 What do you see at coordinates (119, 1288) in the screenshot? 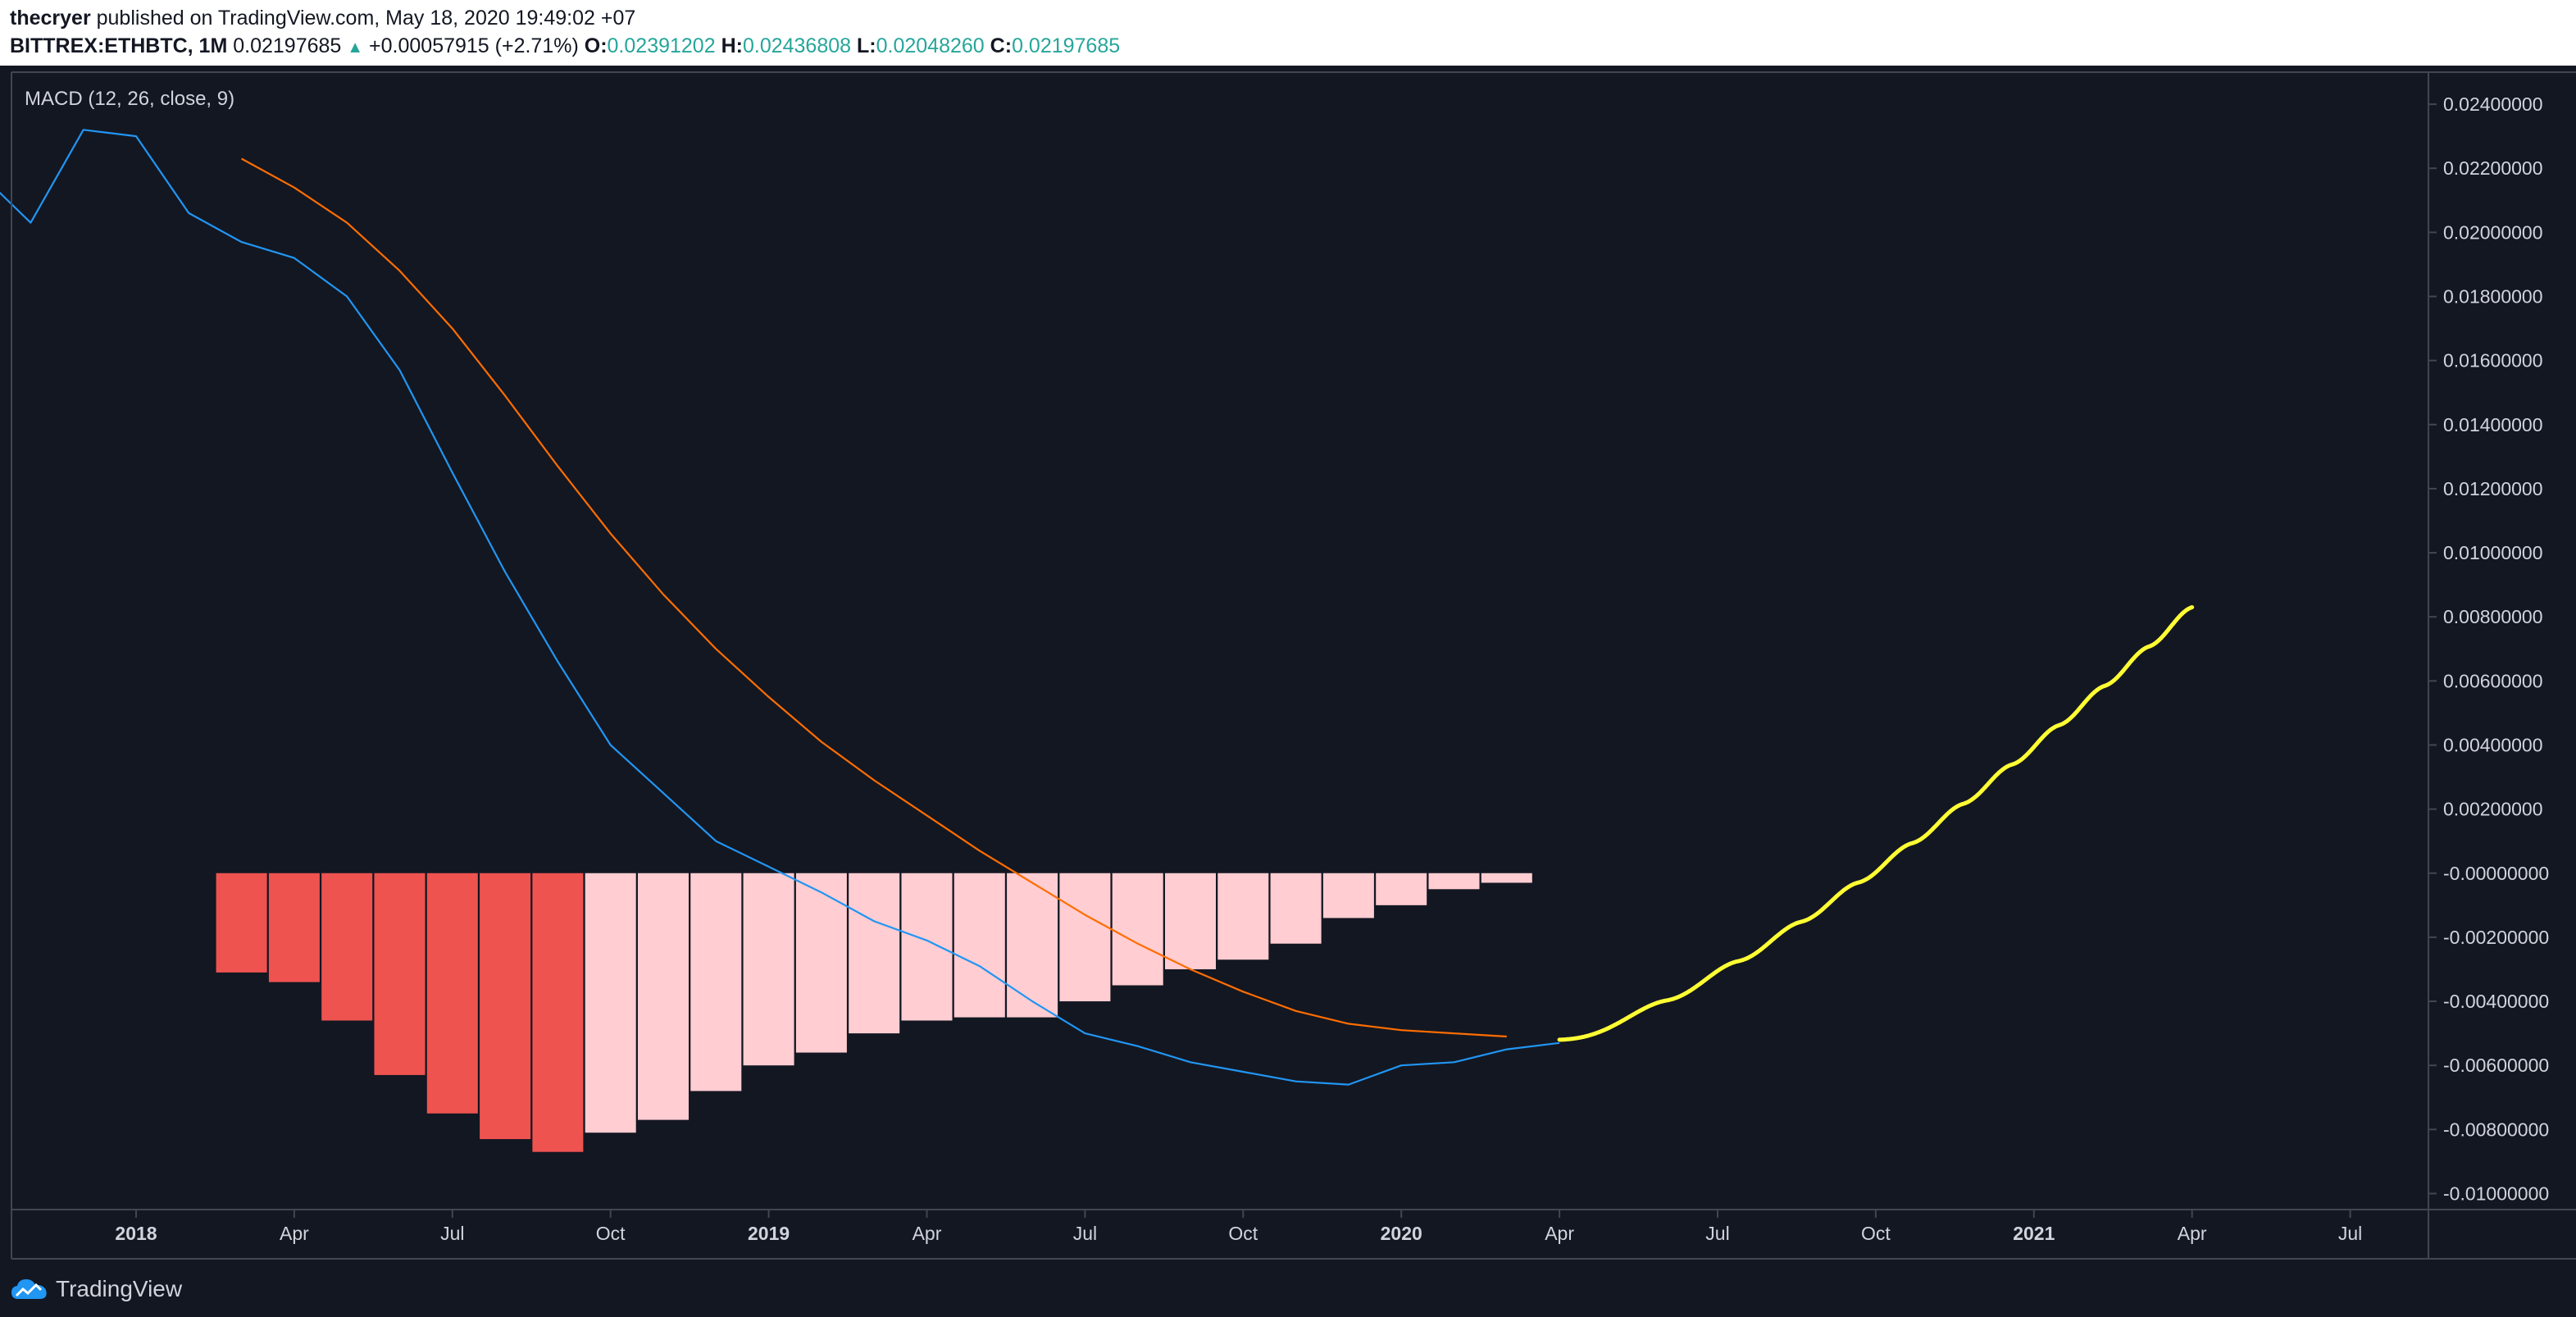
I see `tradingview-brand: TradingView` at bounding box center [119, 1288].